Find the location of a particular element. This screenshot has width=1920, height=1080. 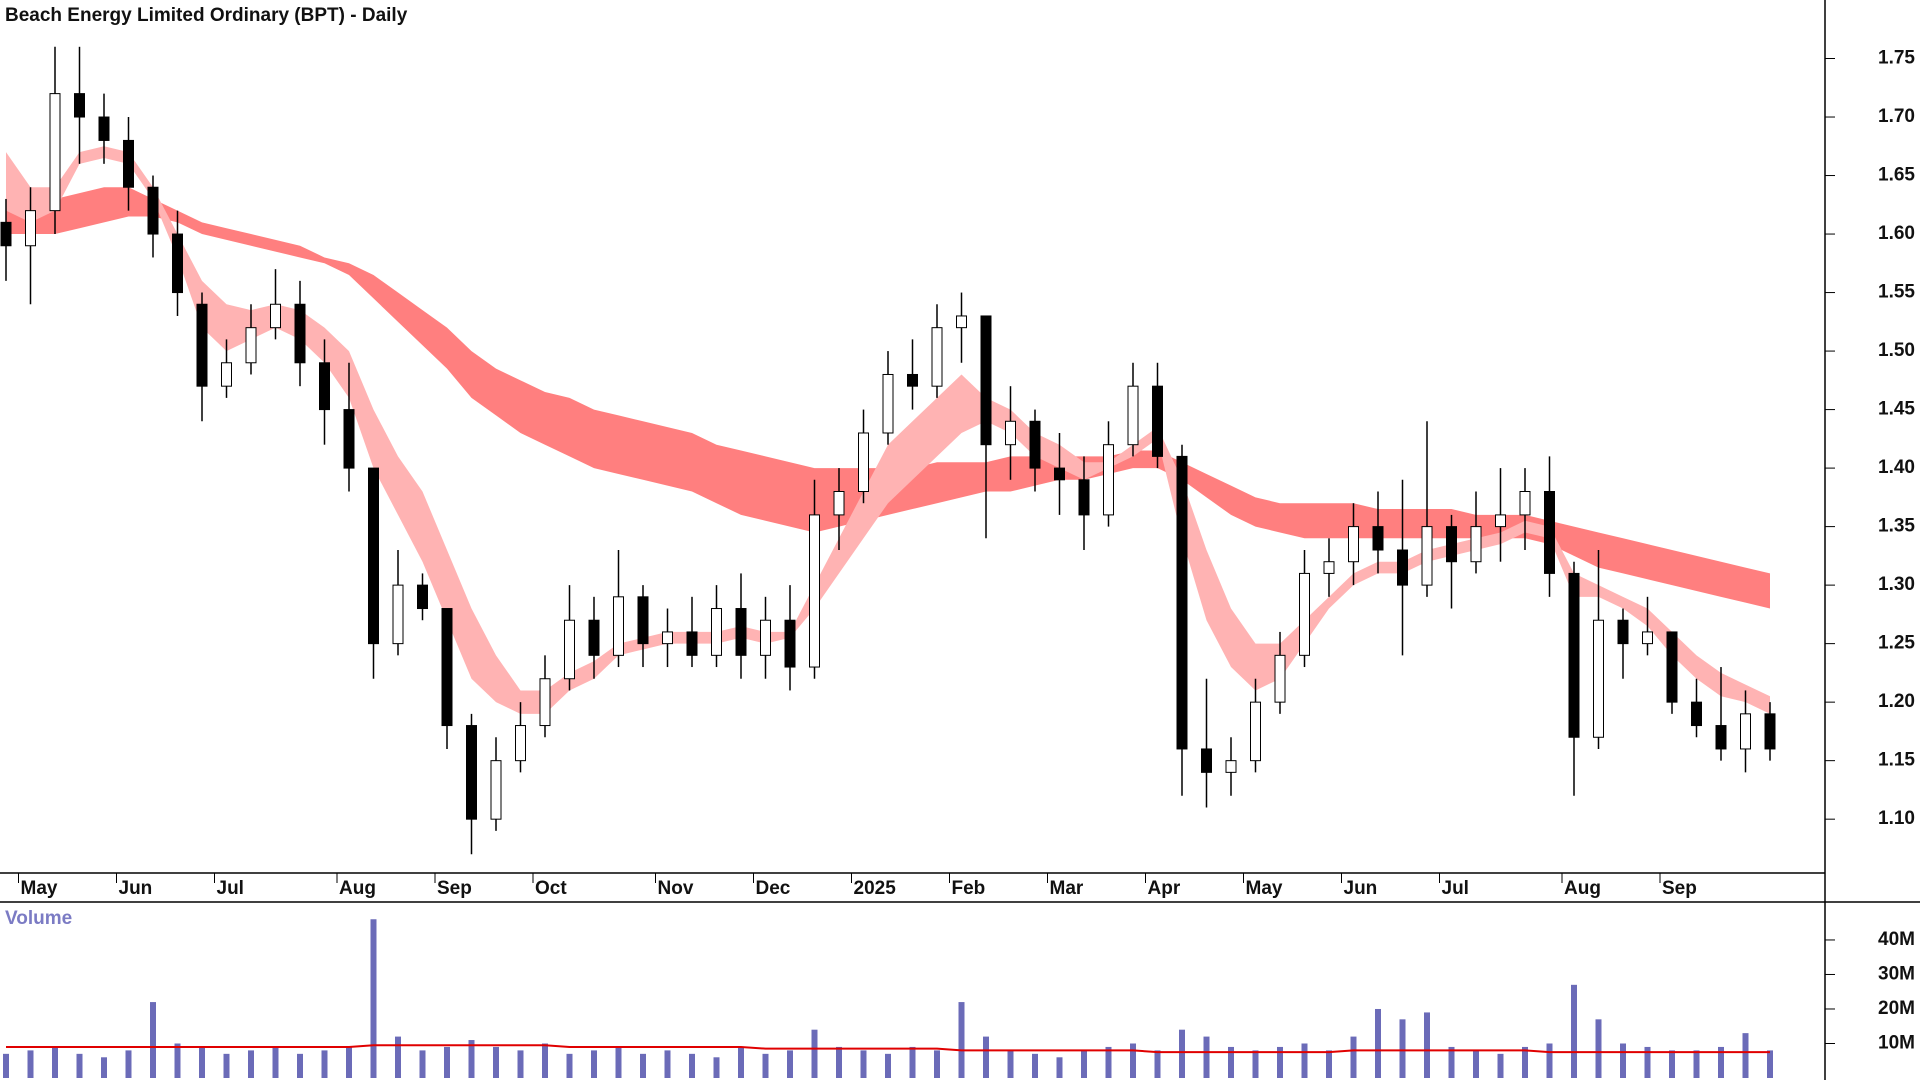

y-tick-label: 1.35 is located at coordinates (1896, 526).